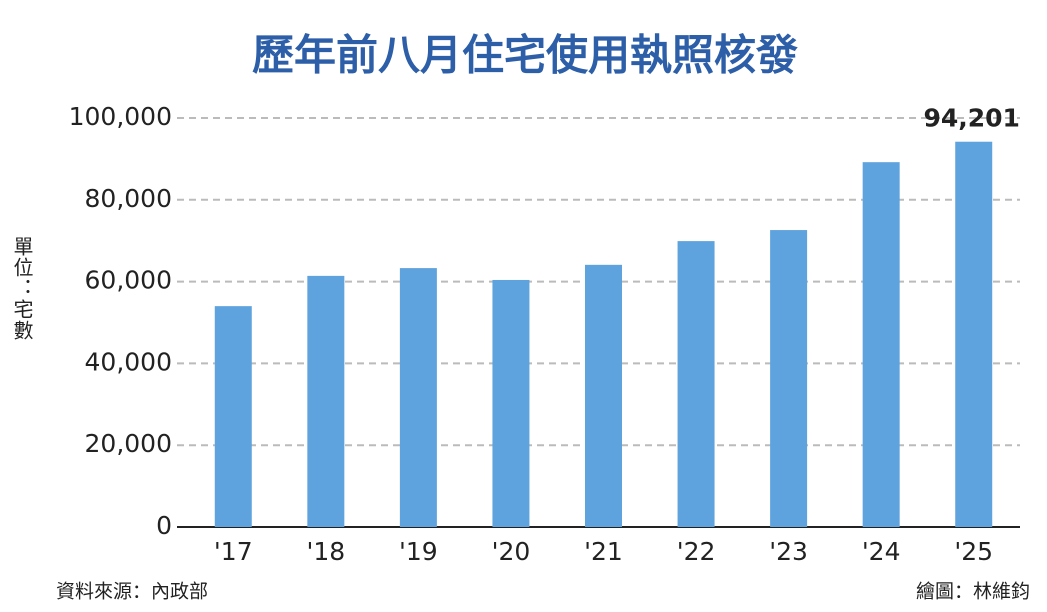 Image resolution: width=1047 pixels, height=612 pixels. What do you see at coordinates (511, 551) in the screenshot?
I see `x-tick-label: '20` at bounding box center [511, 551].